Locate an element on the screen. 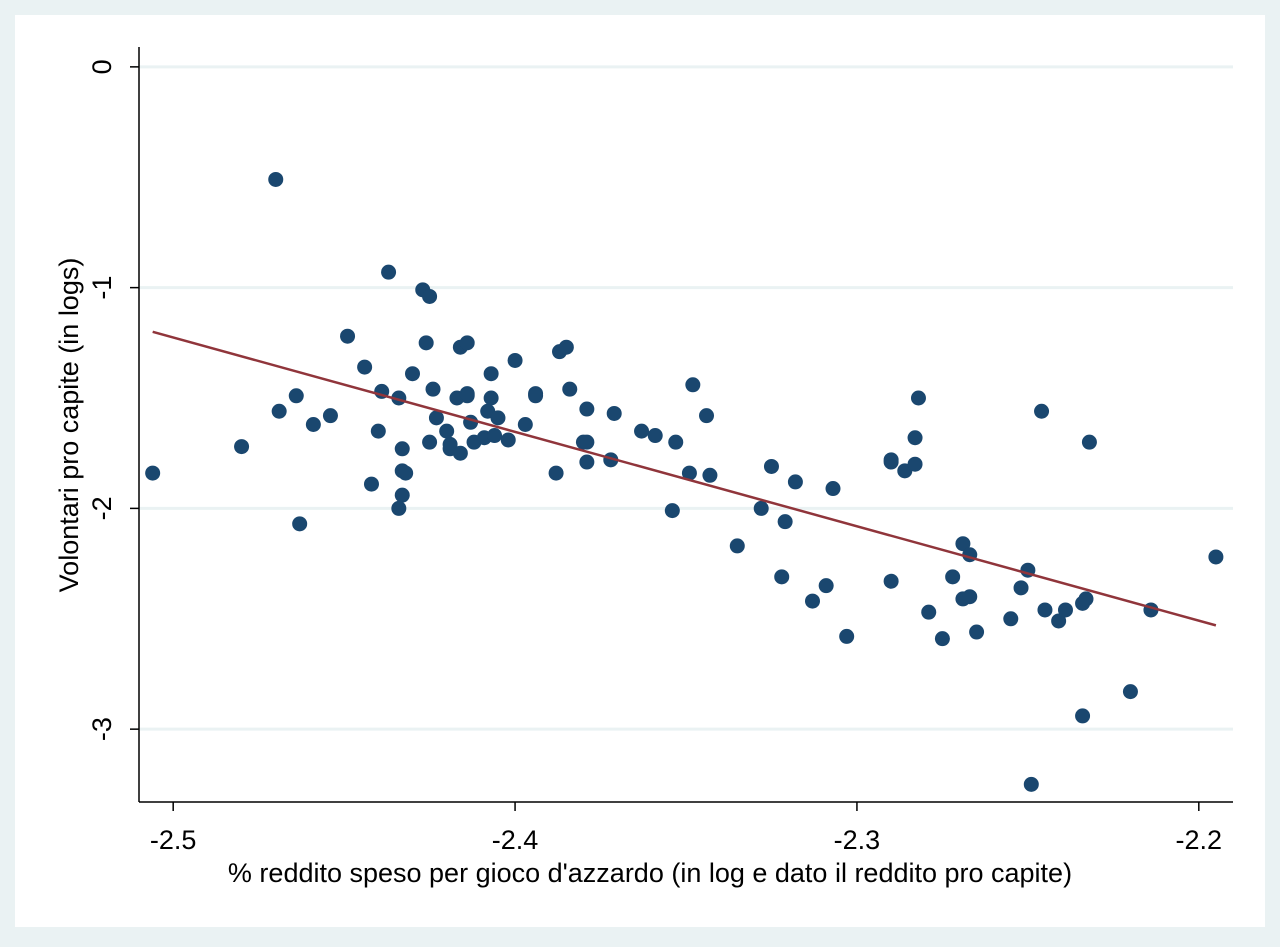 Image resolution: width=1280 pixels, height=947 pixels. x-tick-label: -2.2 is located at coordinates (1199, 840).